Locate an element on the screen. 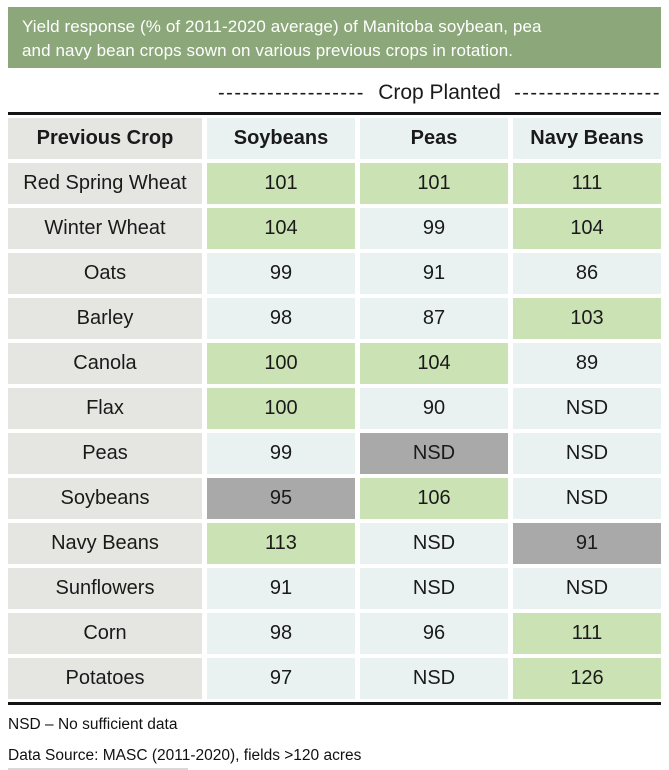  row-label-oats: Oats is located at coordinates (105, 273).